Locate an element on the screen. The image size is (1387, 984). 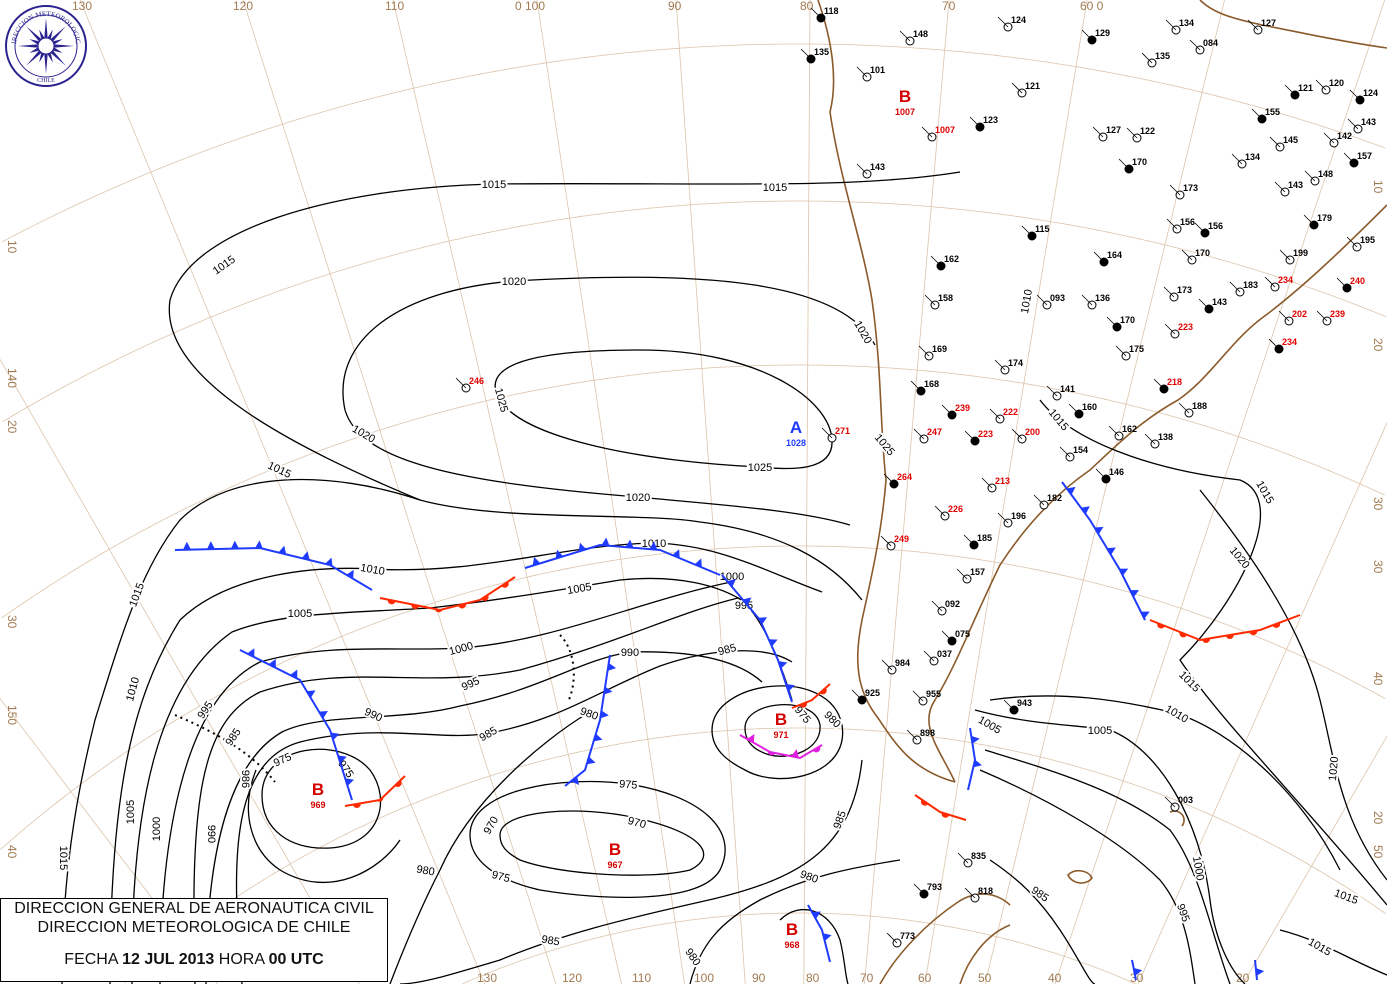
station-plot: 898 is located at coordinates (920, 736).